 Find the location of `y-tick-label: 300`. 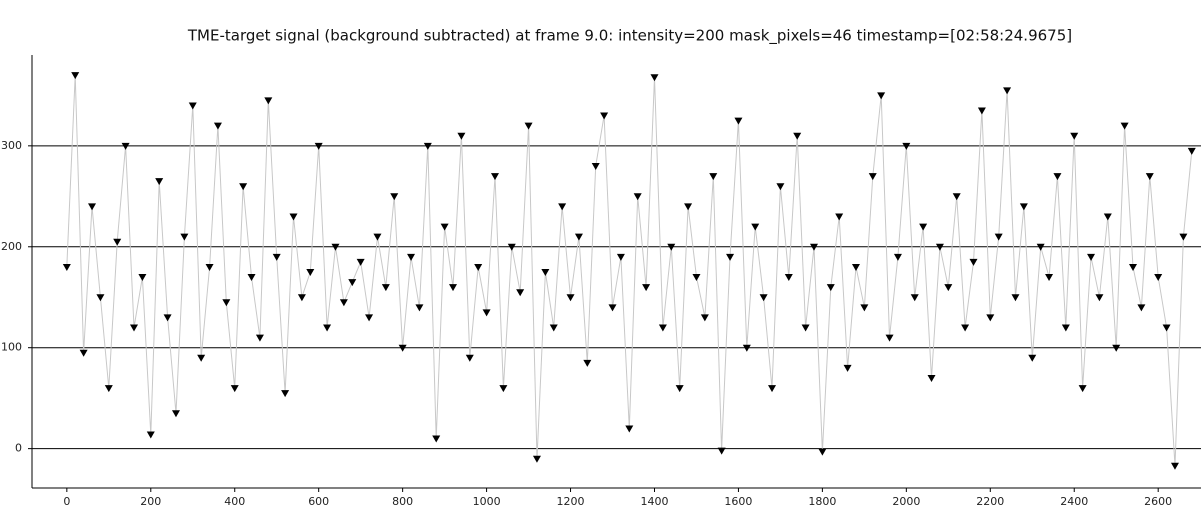

y-tick-label: 300 is located at coordinates (11, 145).